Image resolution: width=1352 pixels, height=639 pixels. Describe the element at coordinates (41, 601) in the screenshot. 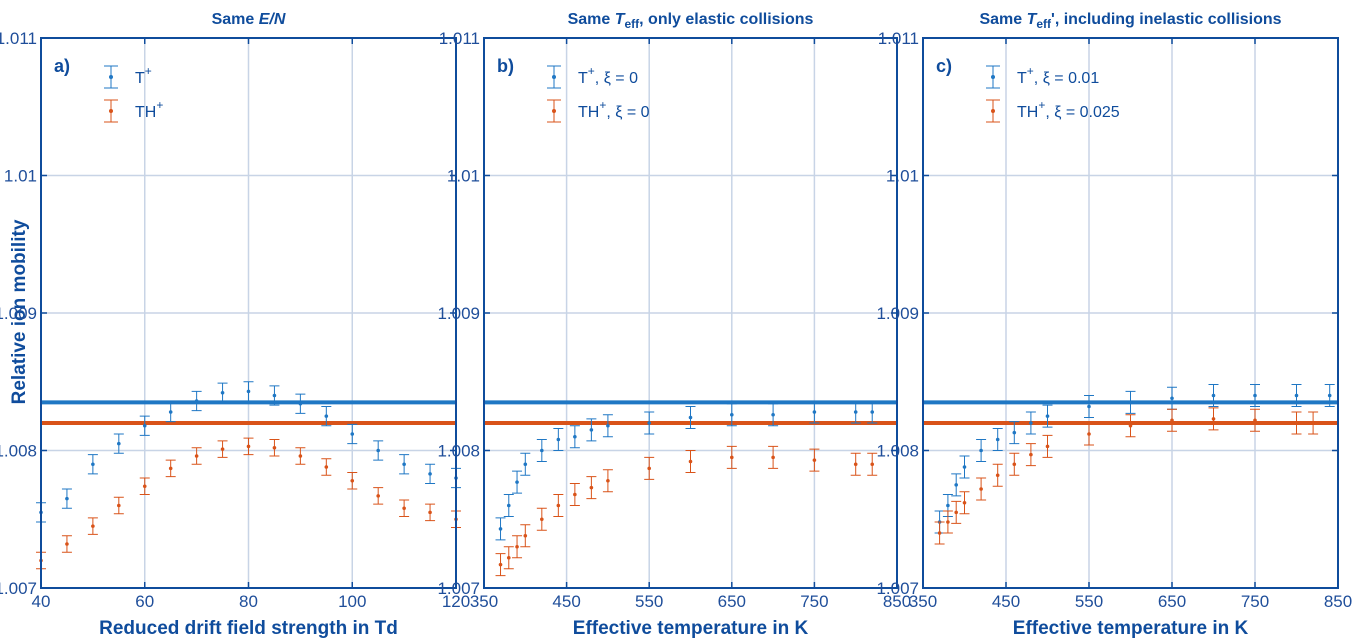

I see `x-tick-label: 40` at that location.